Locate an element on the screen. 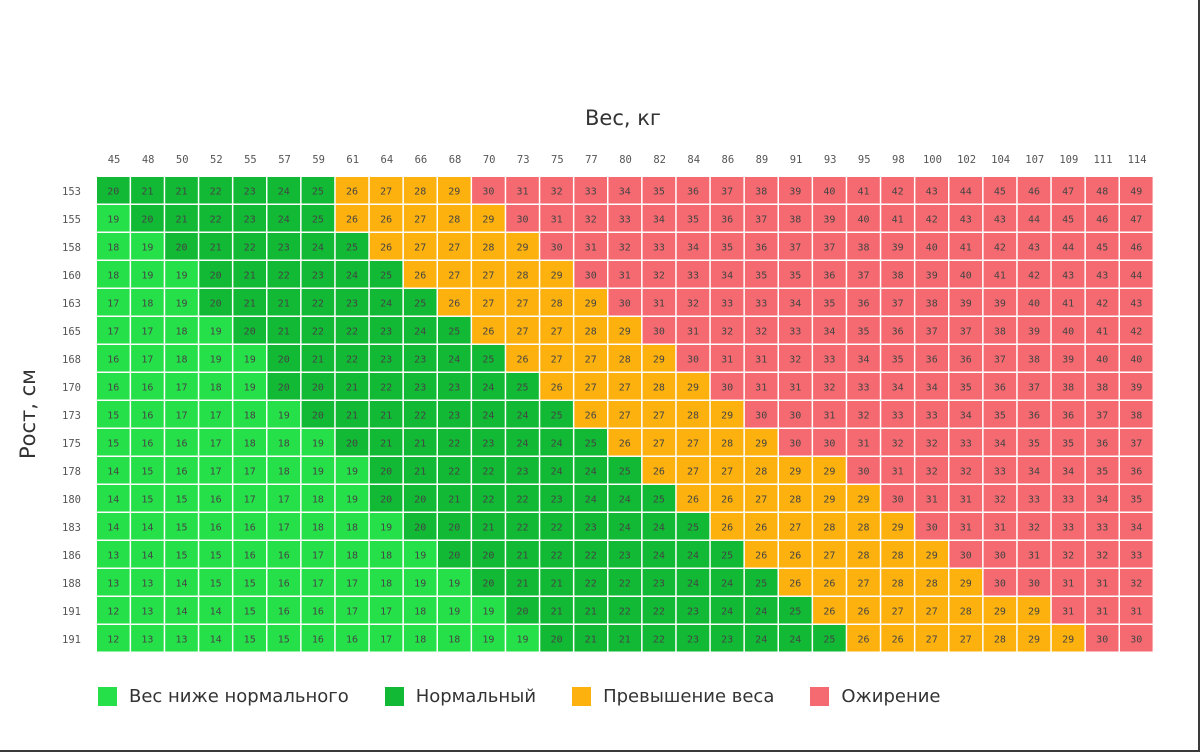 The height and width of the screenshot is (752, 1200). x-tick-label: 98 is located at coordinates (898, 160).